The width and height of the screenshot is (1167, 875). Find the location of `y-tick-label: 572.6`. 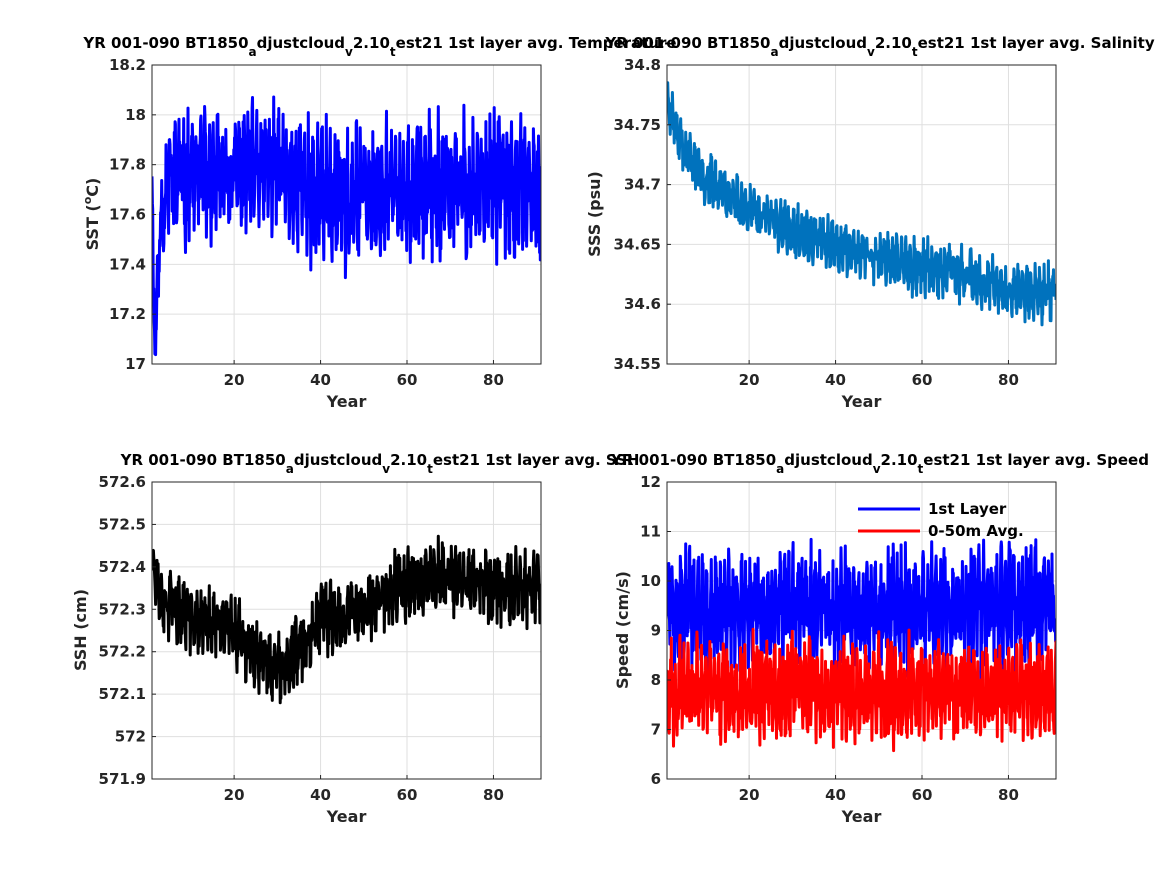

y-tick-label: 572.6 is located at coordinates (122, 482).